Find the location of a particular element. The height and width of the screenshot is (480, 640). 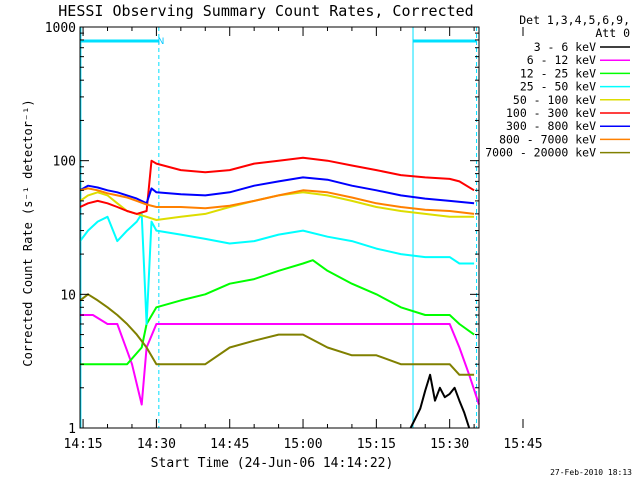

date-stamp: 27-Feb-2010 18:13 is located at coordinates (591, 472).